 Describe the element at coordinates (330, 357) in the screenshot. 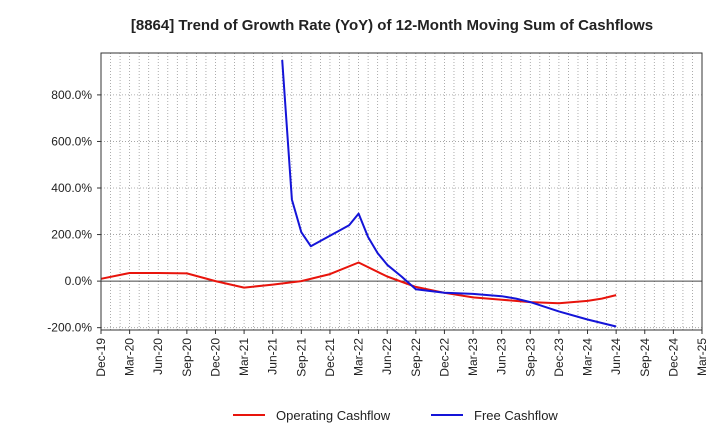

I see `x-tick-label: Dec-21` at that location.